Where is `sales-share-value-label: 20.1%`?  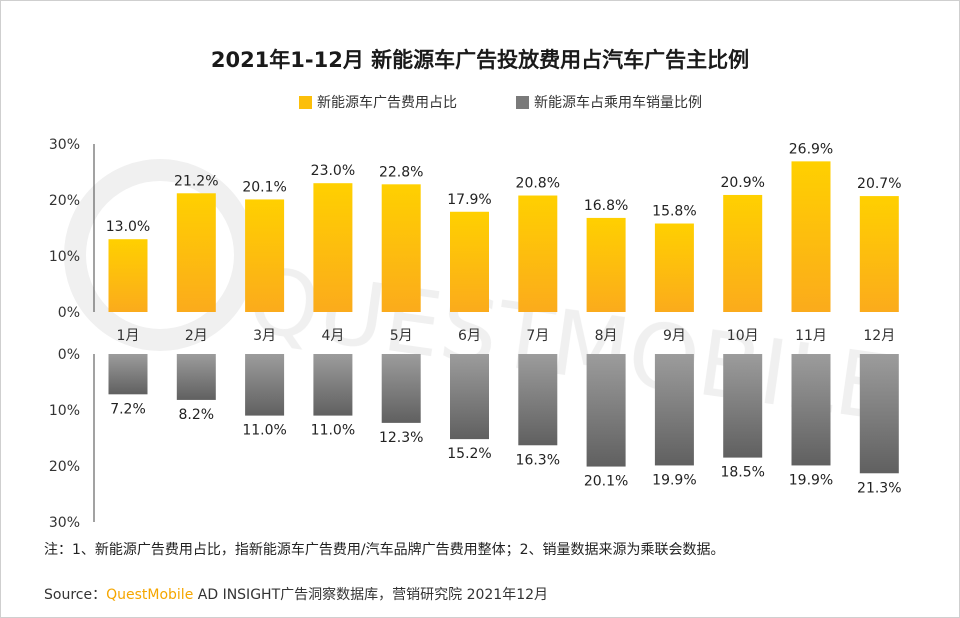 sales-share-value-label: 20.1% is located at coordinates (606, 482).